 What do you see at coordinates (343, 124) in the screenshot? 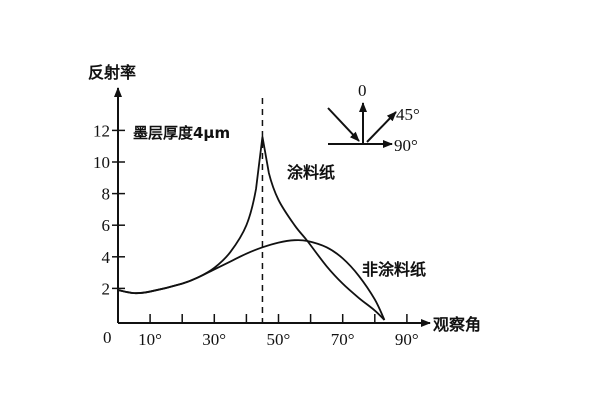
I see `inset-incident-arrow` at bounding box center [343, 124].